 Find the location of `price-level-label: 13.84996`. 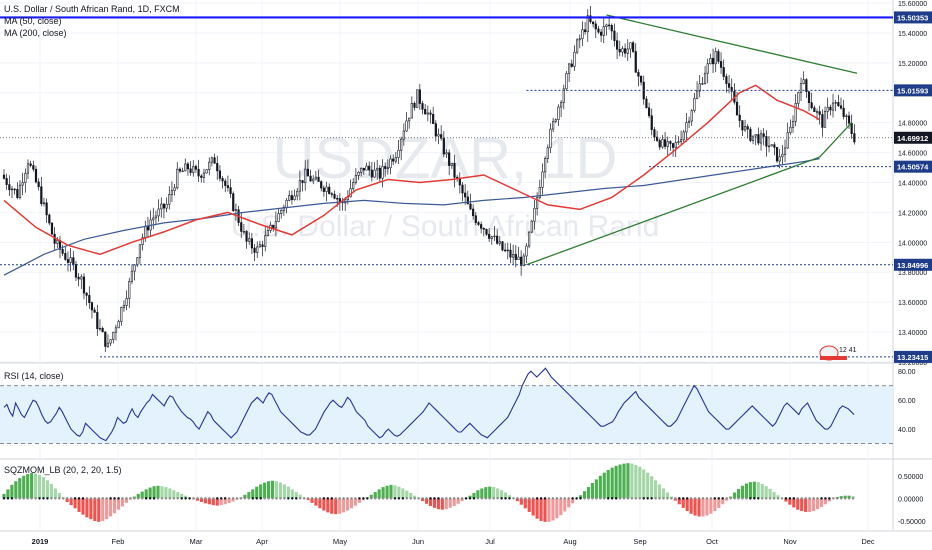

price-level-label: 13.84996 is located at coordinates (912, 265).